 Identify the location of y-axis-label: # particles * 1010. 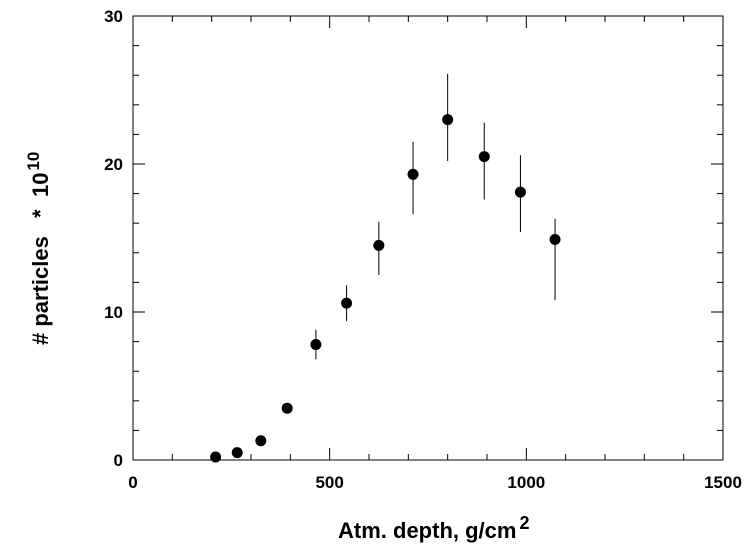
(38, 248).